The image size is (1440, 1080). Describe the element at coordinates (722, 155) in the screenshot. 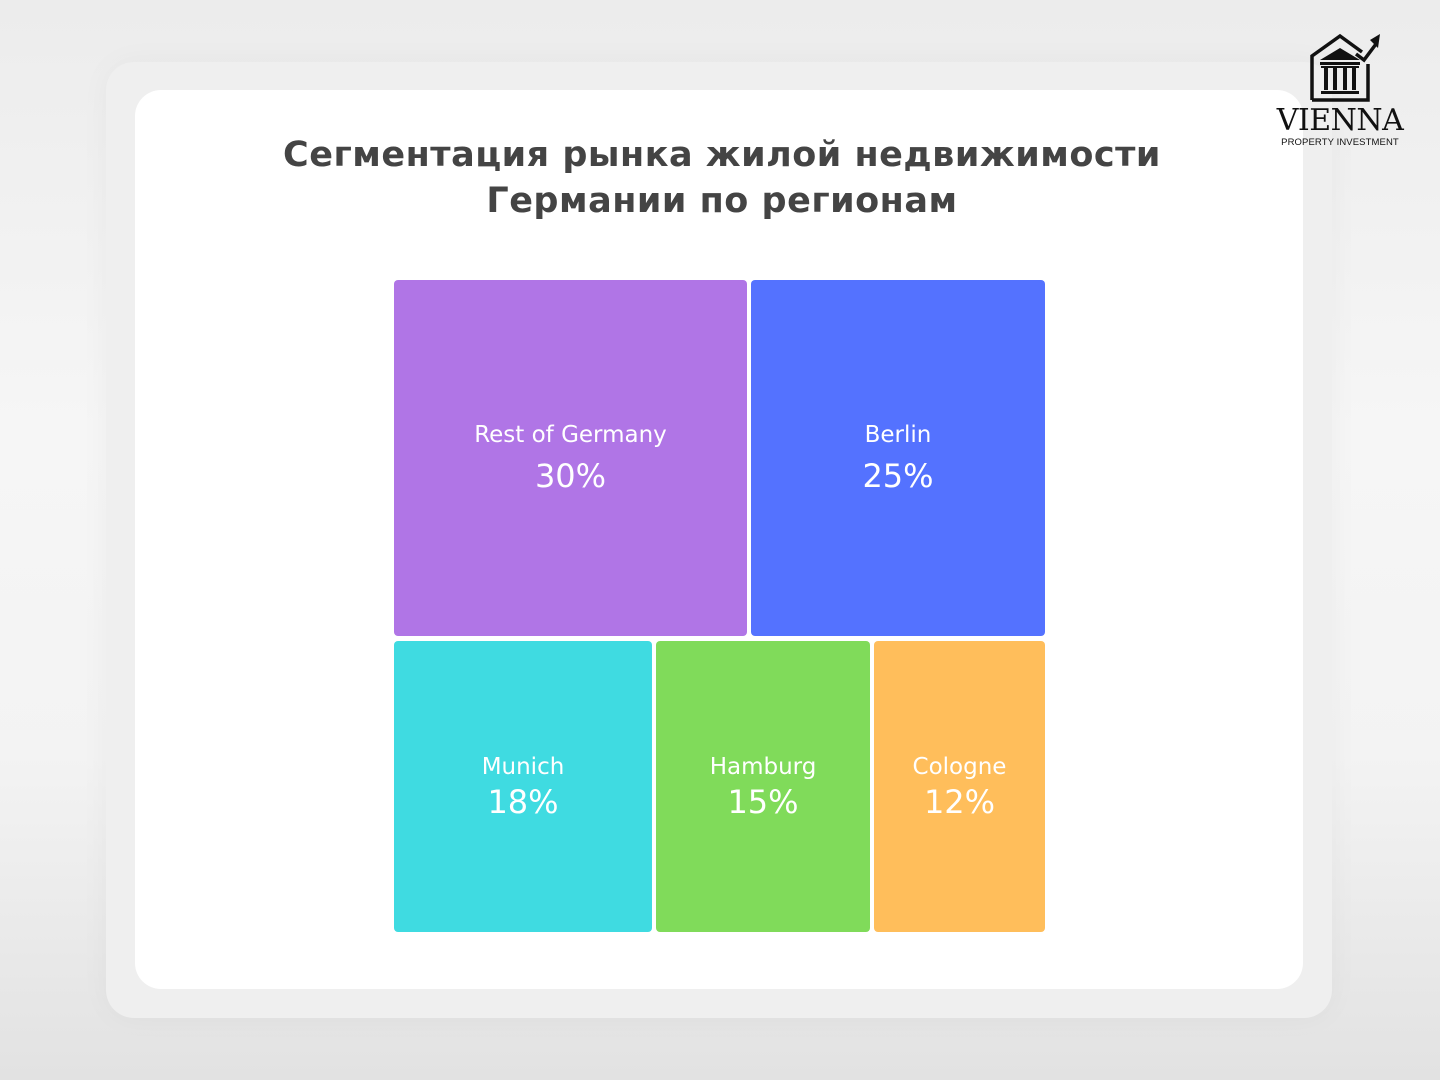

I see `chart-title-line-1: Сегментация рынка жилой недвижимости` at that location.